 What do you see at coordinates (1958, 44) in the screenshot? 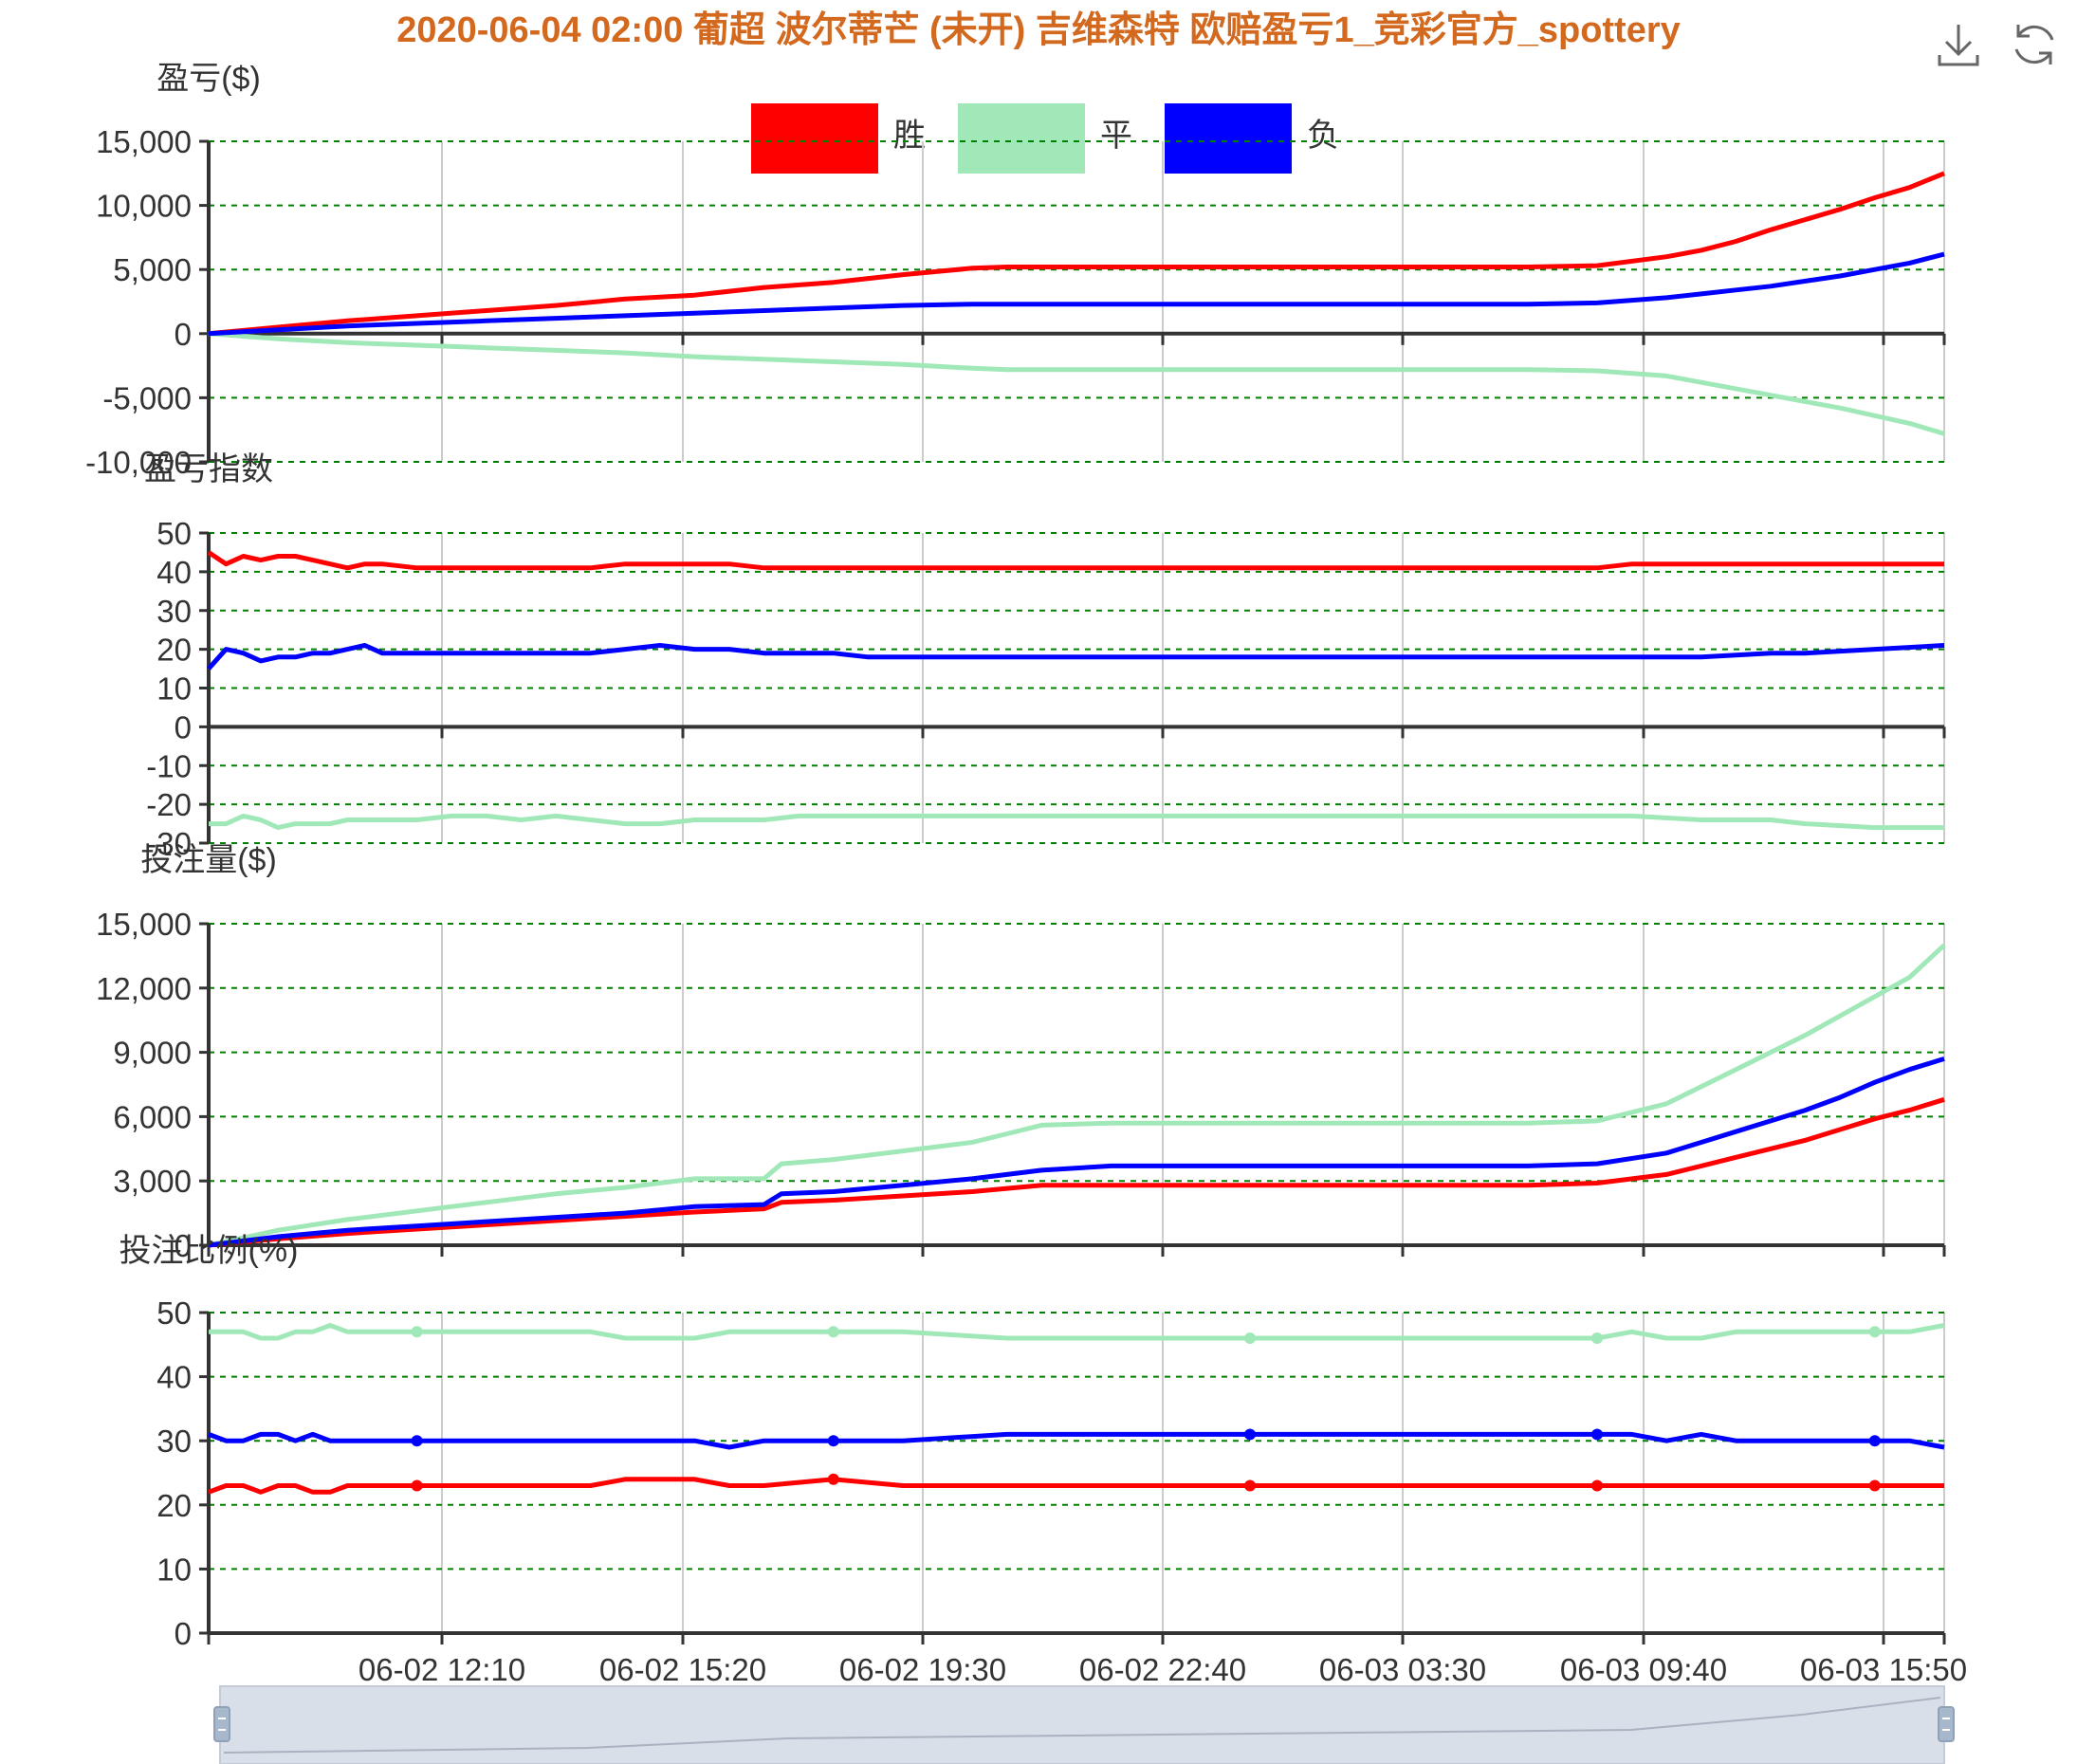
I see `download-icon` at bounding box center [1958, 44].